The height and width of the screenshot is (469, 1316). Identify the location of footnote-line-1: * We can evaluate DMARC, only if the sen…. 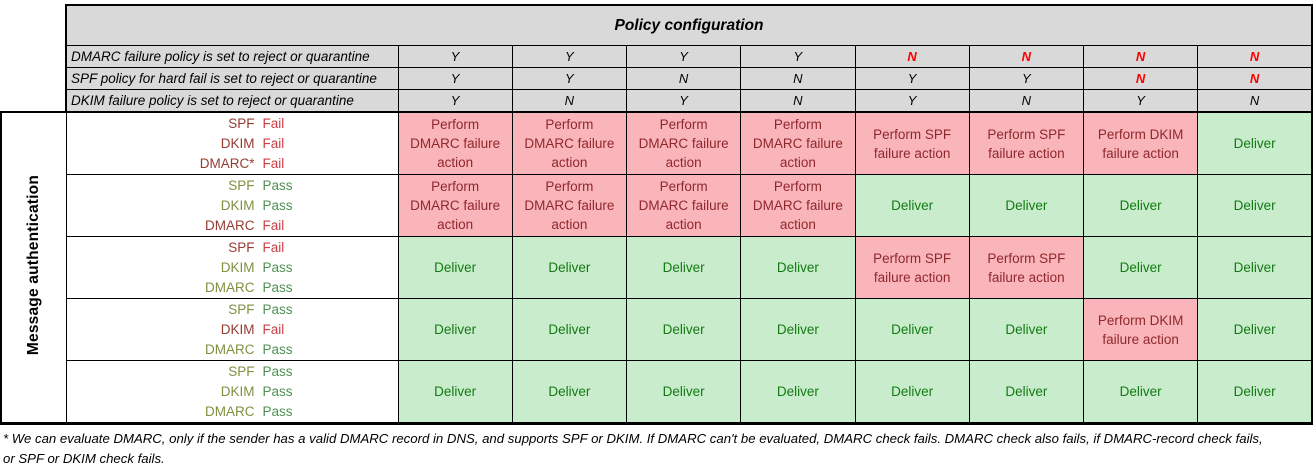
(633, 438).